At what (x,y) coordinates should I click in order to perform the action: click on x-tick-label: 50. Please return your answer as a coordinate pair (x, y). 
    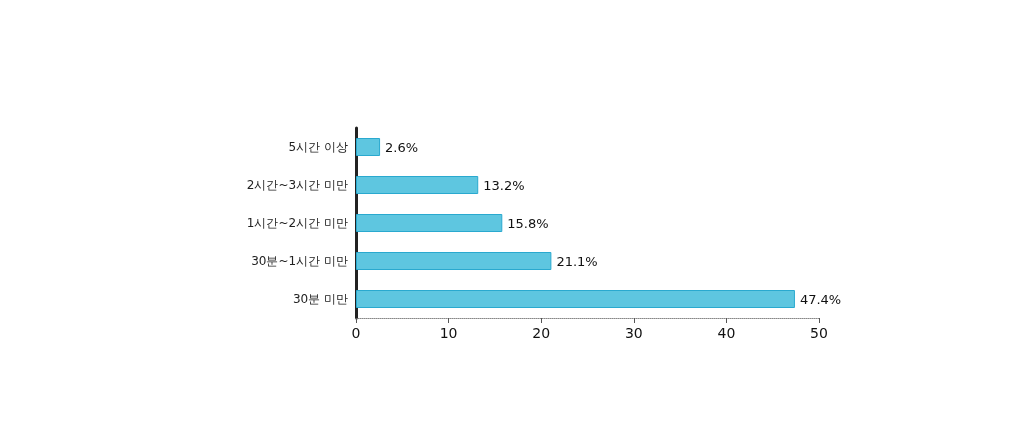
    Looking at the image, I should click on (819, 333).